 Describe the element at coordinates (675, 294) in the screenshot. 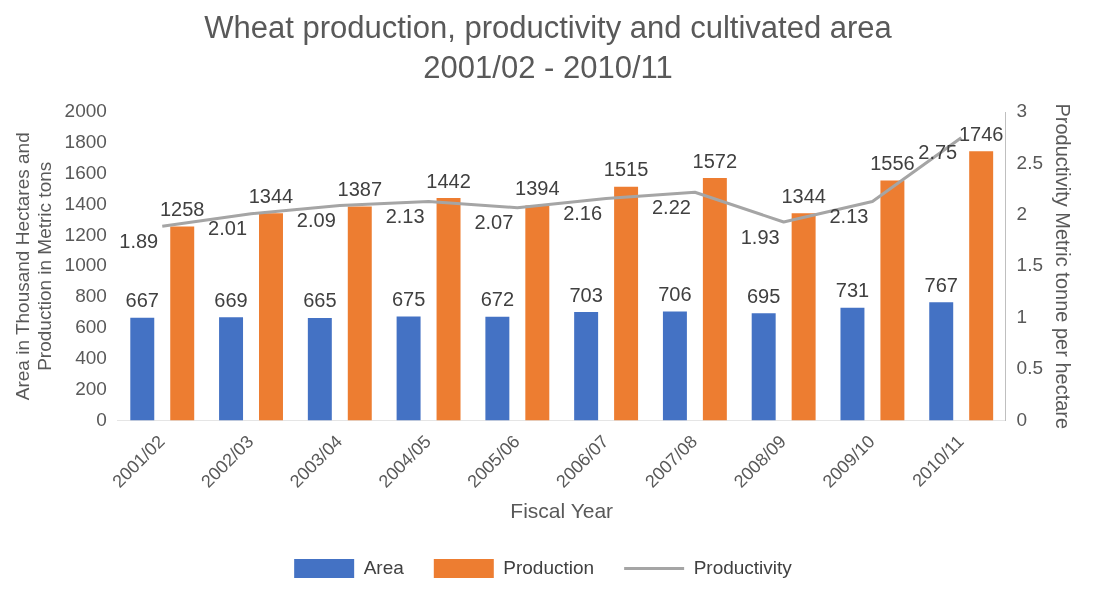

I see `data-label: 706` at that location.